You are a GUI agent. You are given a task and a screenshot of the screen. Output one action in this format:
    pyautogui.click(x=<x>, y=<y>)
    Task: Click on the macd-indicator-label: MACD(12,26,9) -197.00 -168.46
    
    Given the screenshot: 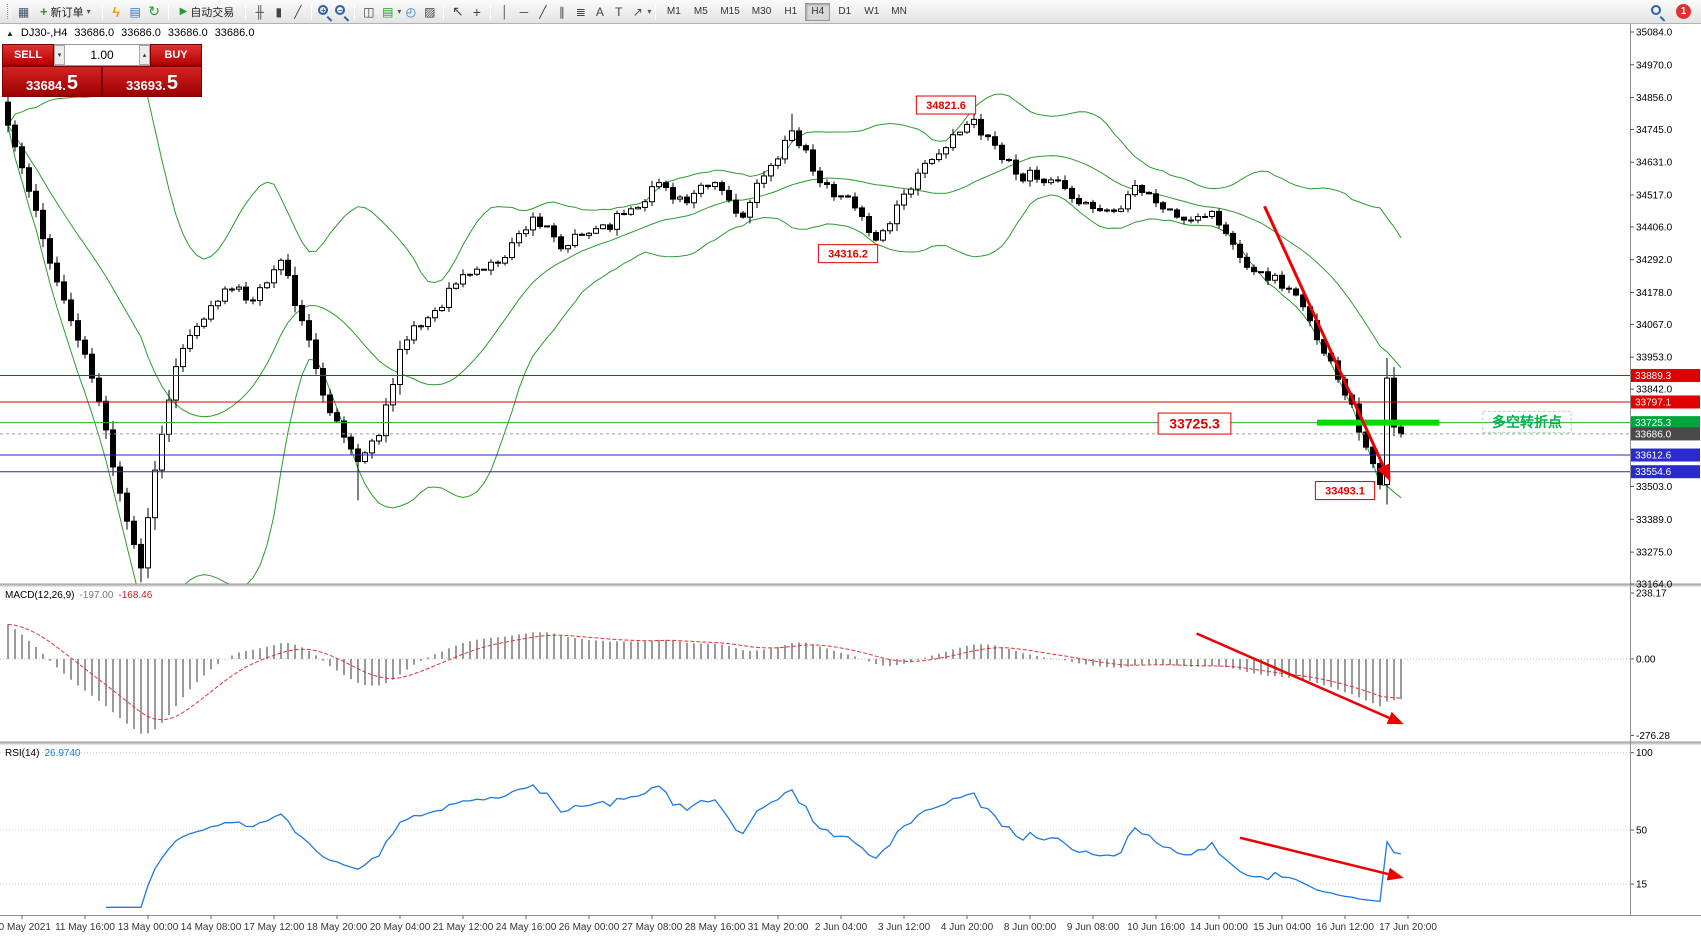 What is the action you would take?
    pyautogui.click(x=78, y=595)
    